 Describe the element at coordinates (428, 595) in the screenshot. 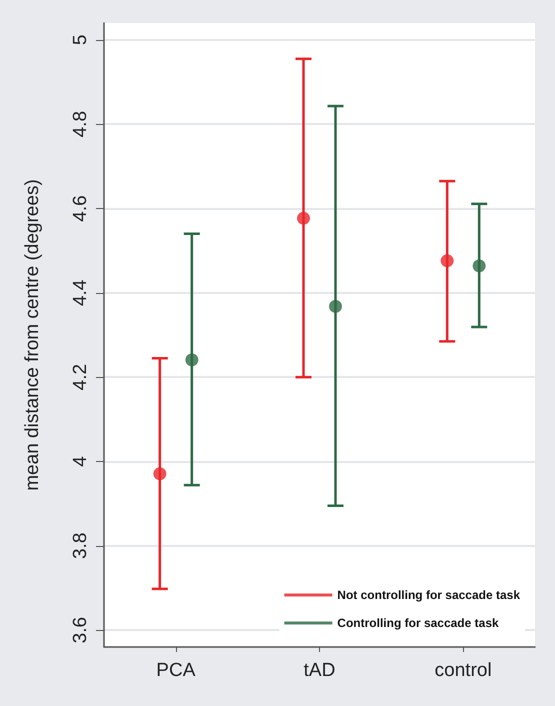

I see `legend-label: Not controlling for saccade task` at that location.